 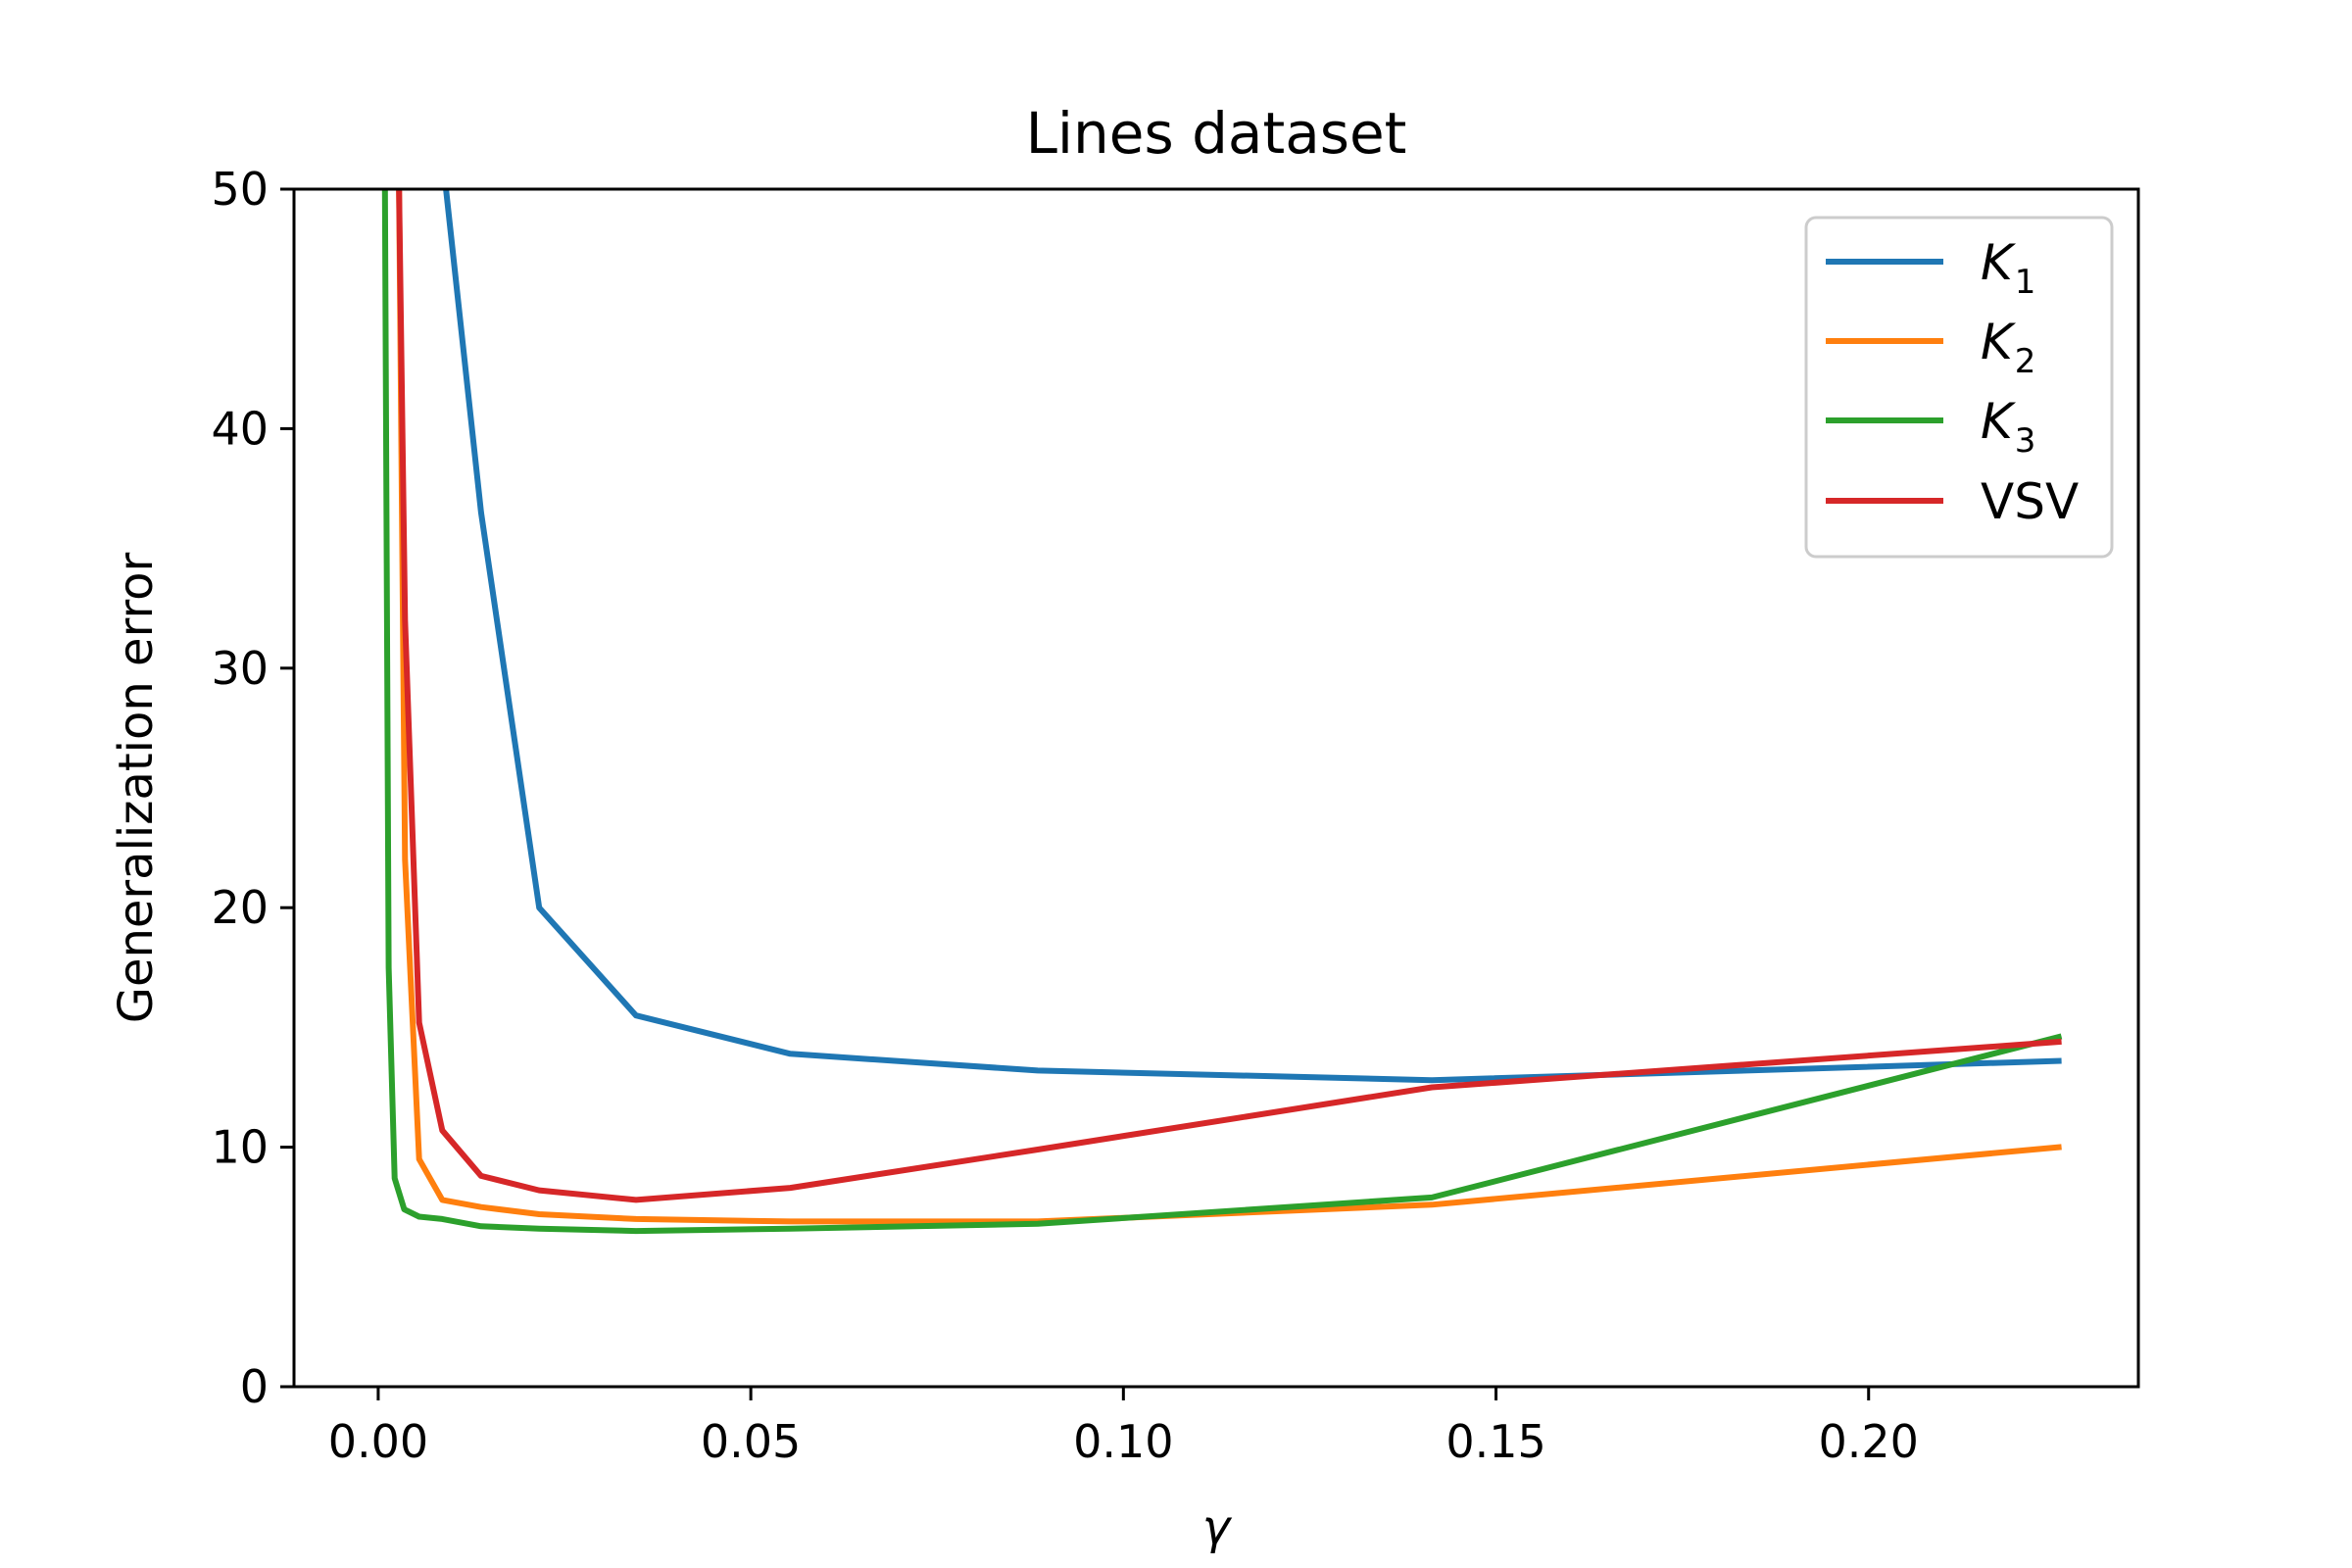 I want to click on y-tick-label: 10, so click(x=240, y=1147).